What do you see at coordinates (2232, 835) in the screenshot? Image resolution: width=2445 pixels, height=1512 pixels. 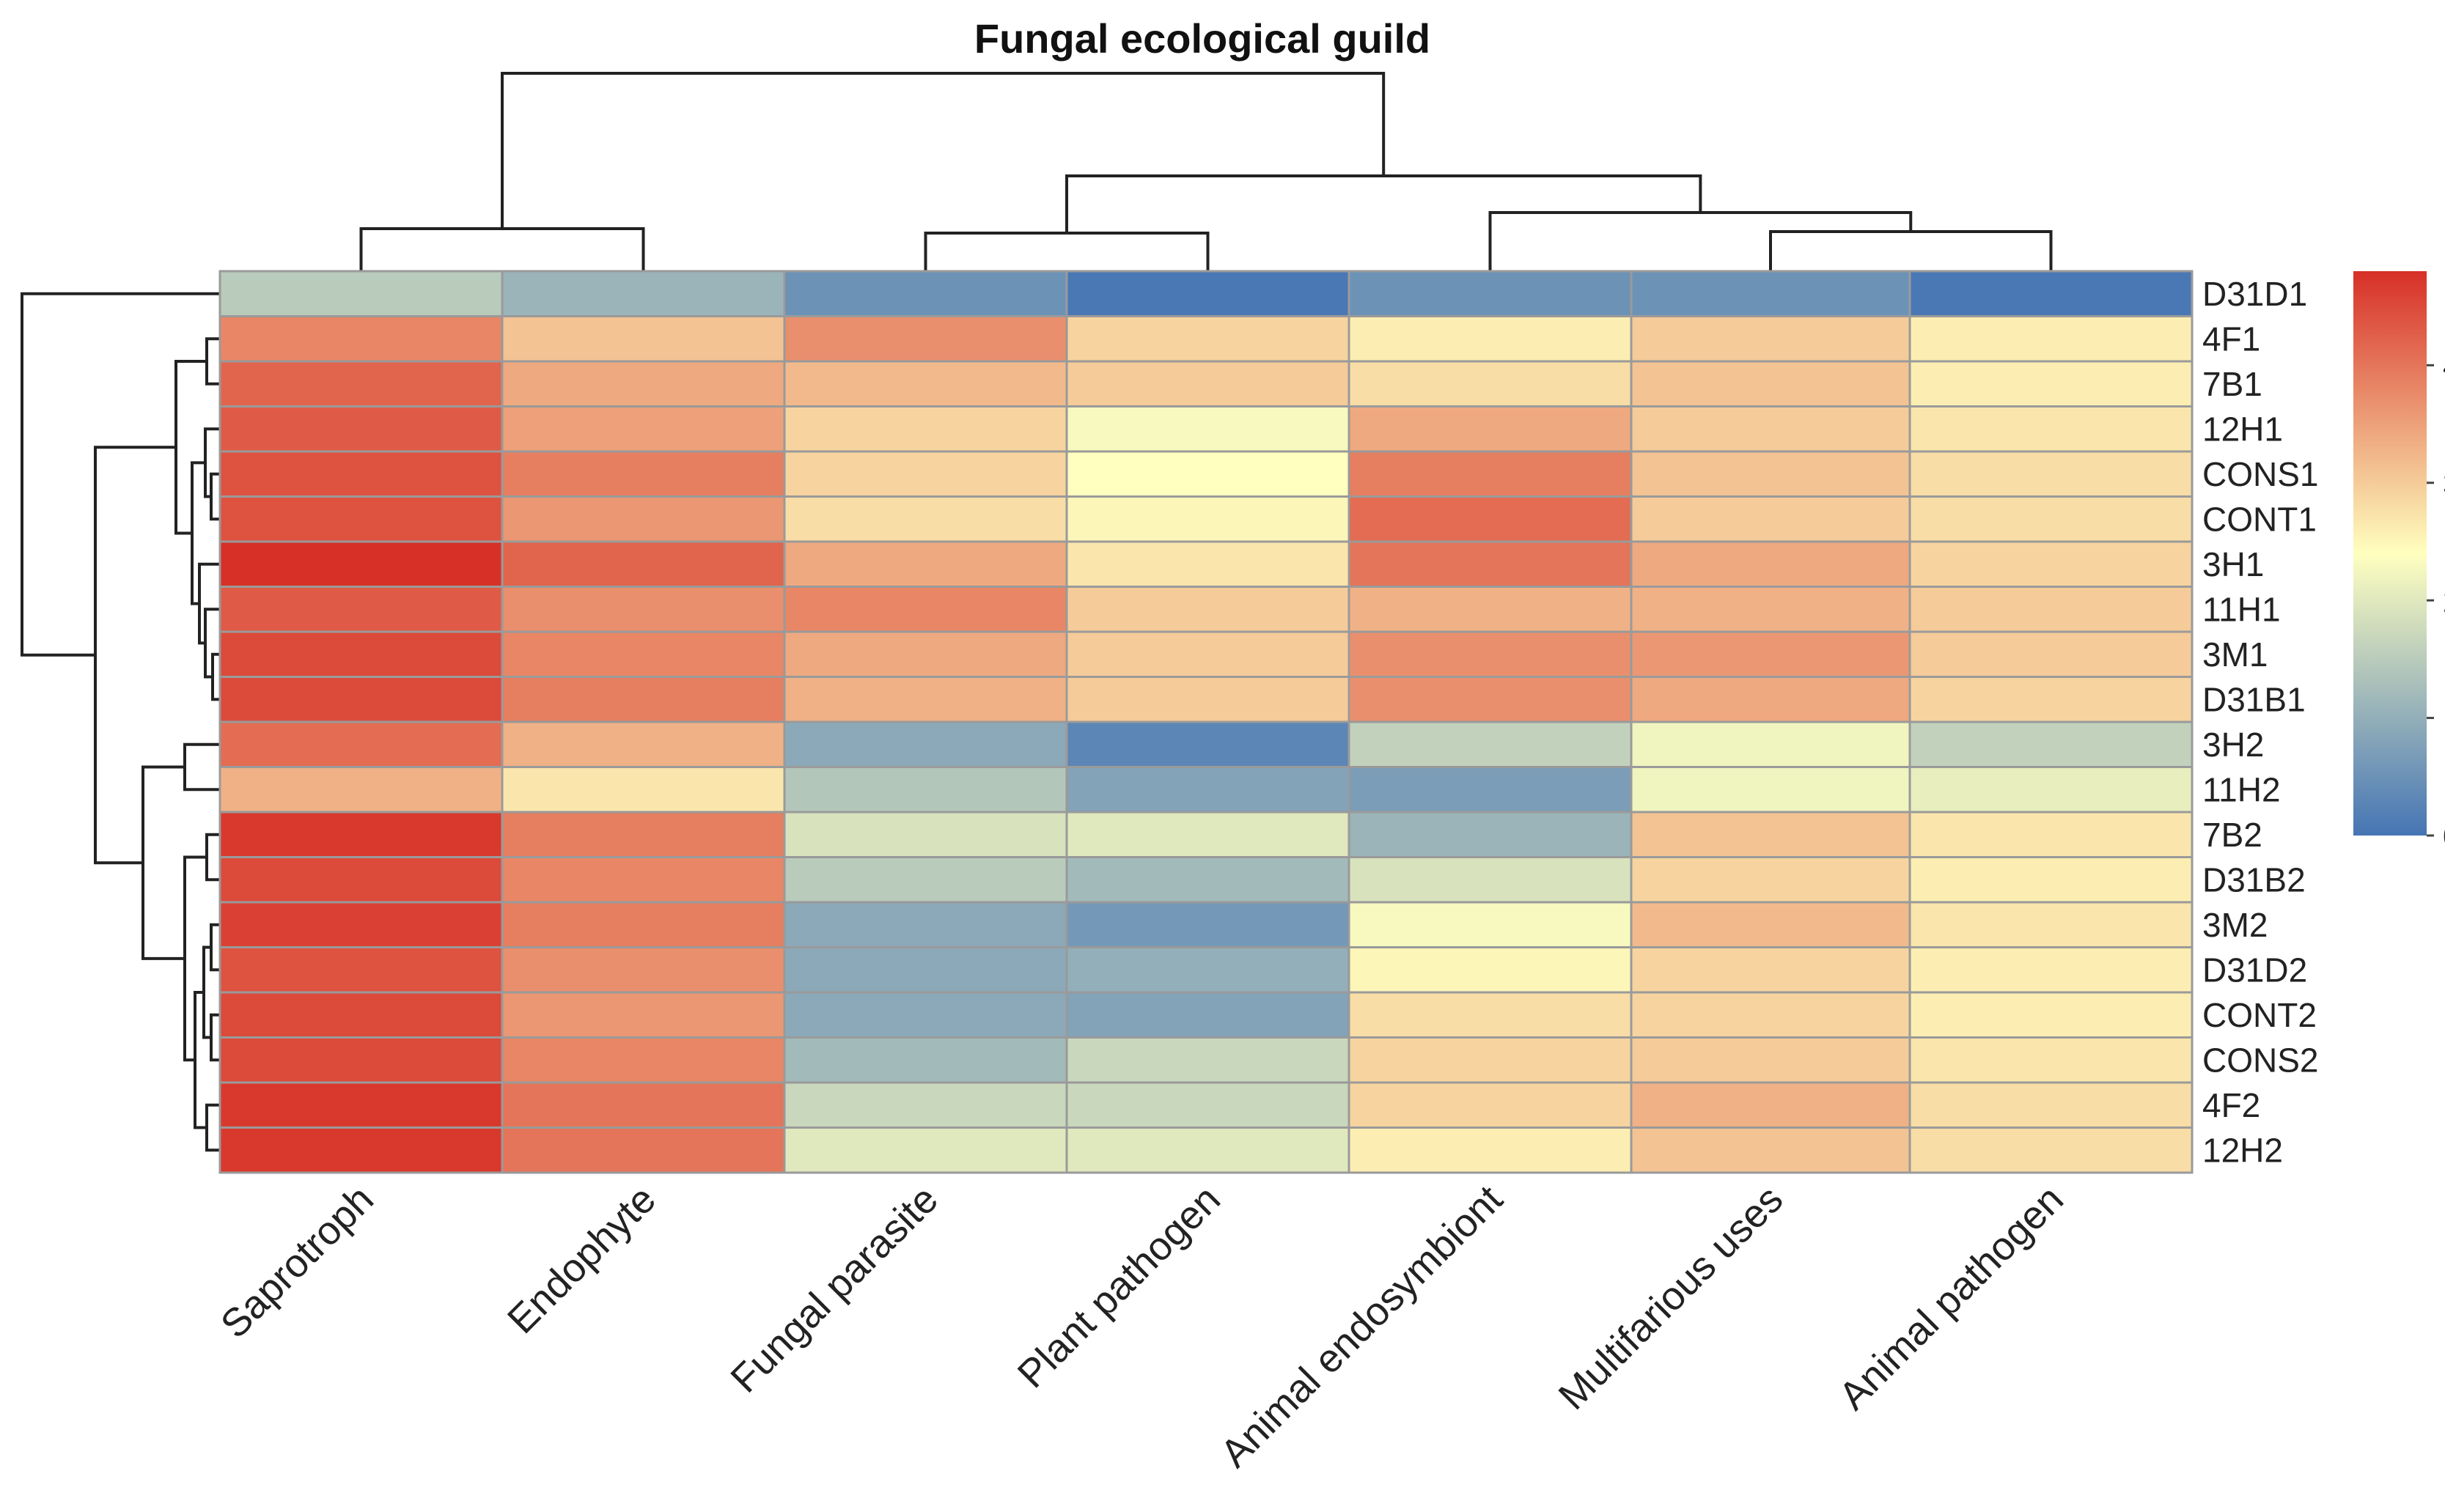 I see `row-label: 7B2` at bounding box center [2232, 835].